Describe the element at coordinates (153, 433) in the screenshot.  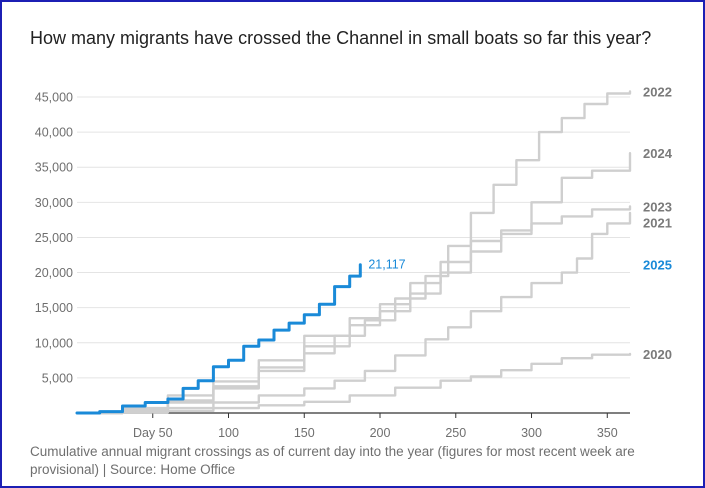
I see `x-tick-label: Day 50` at that location.